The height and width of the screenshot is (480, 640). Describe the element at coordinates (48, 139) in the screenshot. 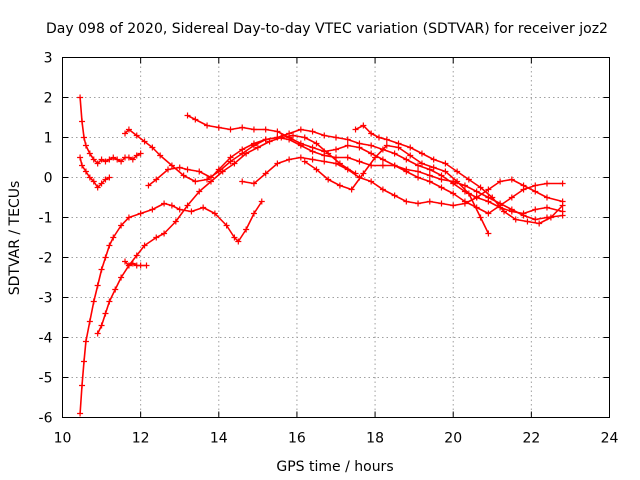

I see `y-tick-label: 1` at that location.